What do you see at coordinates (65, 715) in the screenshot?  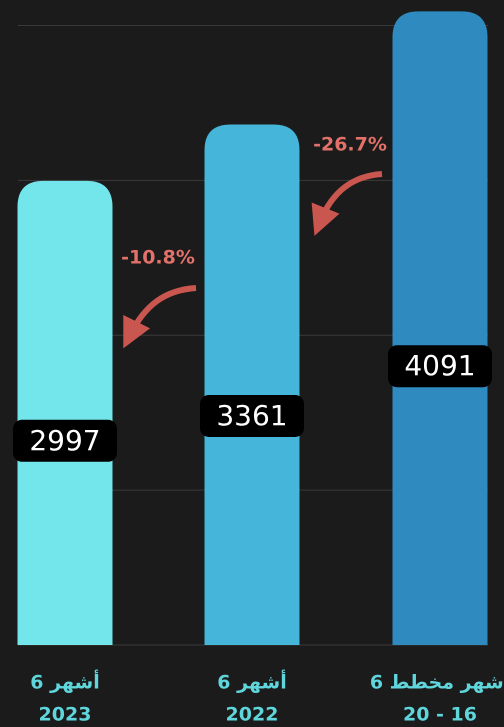 I see `x-tick-label: 2023` at bounding box center [65, 715].